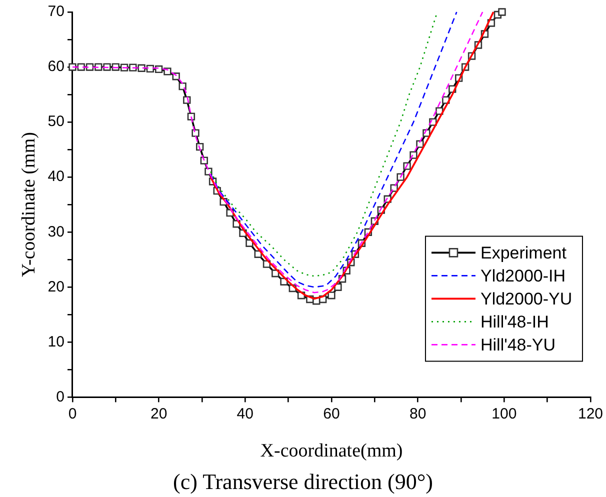 This screenshot has width=606, height=497. I want to click on y-tick-label: 20, so click(56, 287).